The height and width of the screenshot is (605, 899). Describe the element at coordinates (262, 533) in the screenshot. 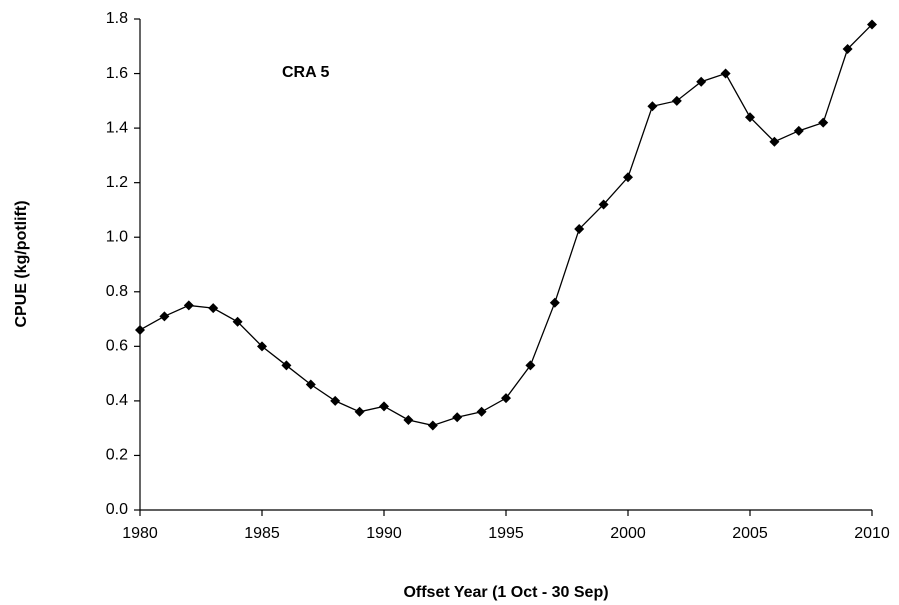

I see `x-tick-label: 1985` at that location.